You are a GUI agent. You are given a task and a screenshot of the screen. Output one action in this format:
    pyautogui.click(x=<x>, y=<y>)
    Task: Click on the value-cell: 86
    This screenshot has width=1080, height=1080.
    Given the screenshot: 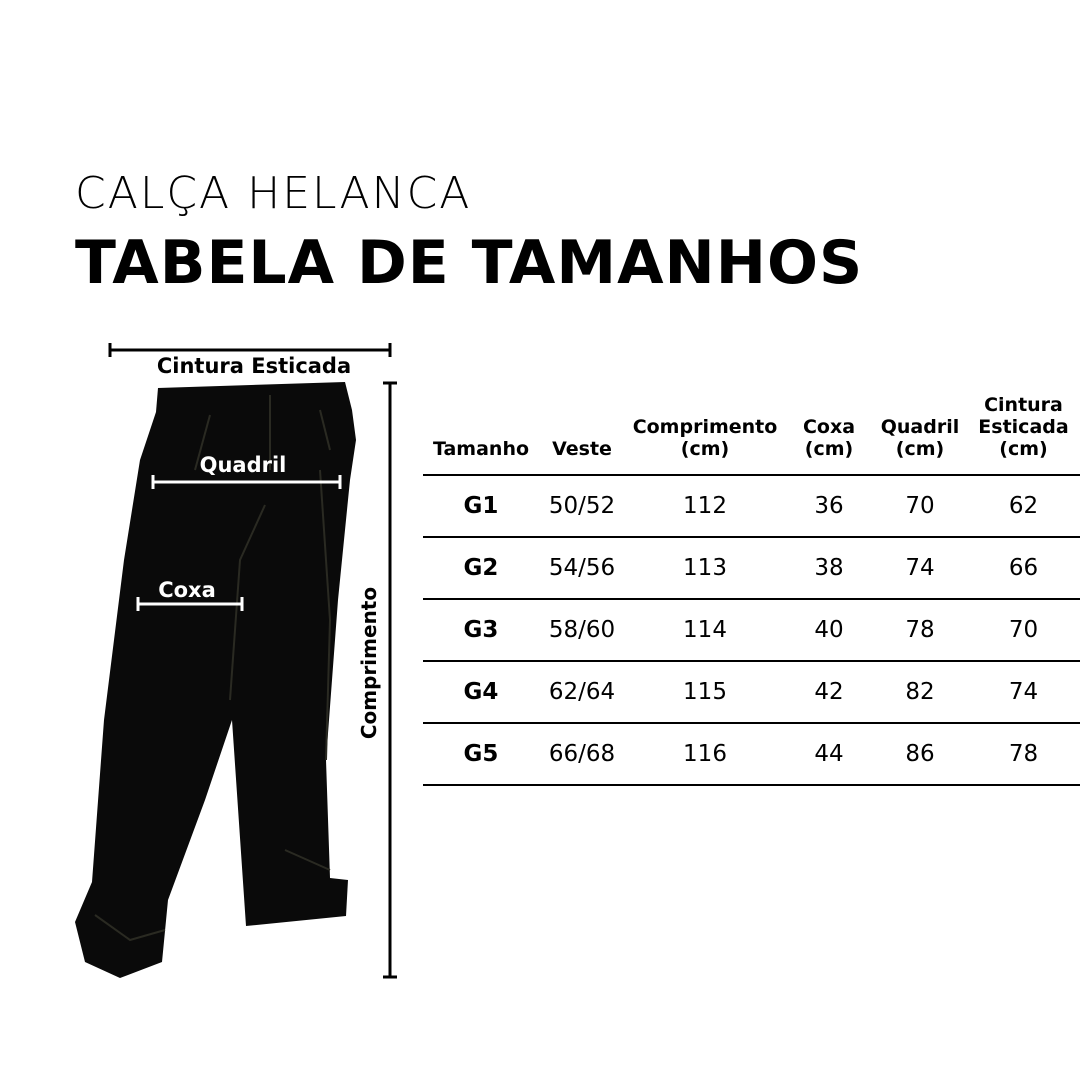 What is the action you would take?
    pyautogui.click(x=920, y=754)
    